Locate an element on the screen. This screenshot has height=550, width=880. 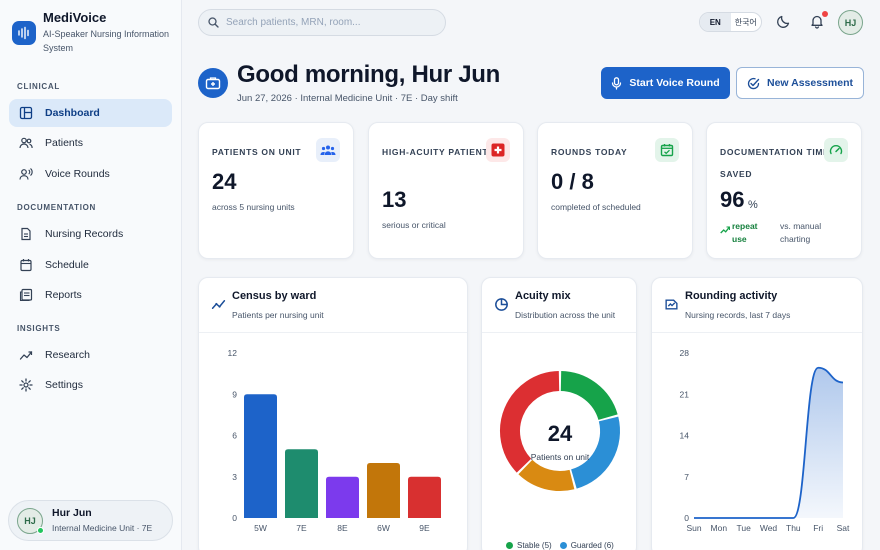
avatar-initials: HJ is located at coordinates (30, 520).